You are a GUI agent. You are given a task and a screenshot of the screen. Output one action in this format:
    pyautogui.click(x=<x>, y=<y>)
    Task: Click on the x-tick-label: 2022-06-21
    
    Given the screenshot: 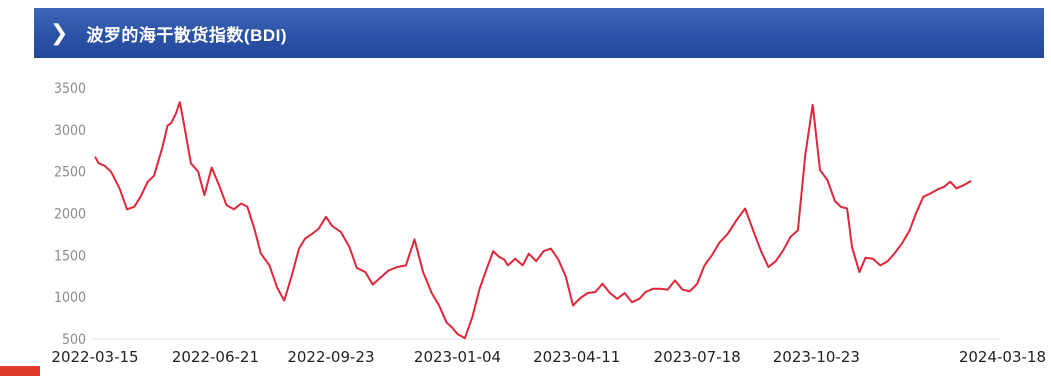 What is the action you would take?
    pyautogui.click(x=215, y=357)
    